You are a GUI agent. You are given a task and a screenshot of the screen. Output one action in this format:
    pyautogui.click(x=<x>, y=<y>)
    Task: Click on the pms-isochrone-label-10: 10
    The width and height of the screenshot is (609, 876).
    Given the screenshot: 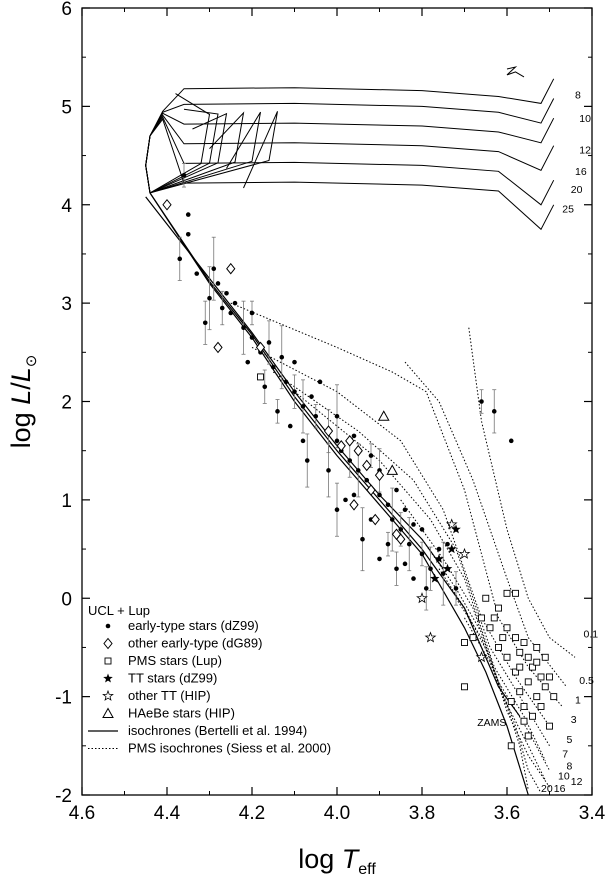 What is the action you would take?
    pyautogui.click(x=564, y=776)
    